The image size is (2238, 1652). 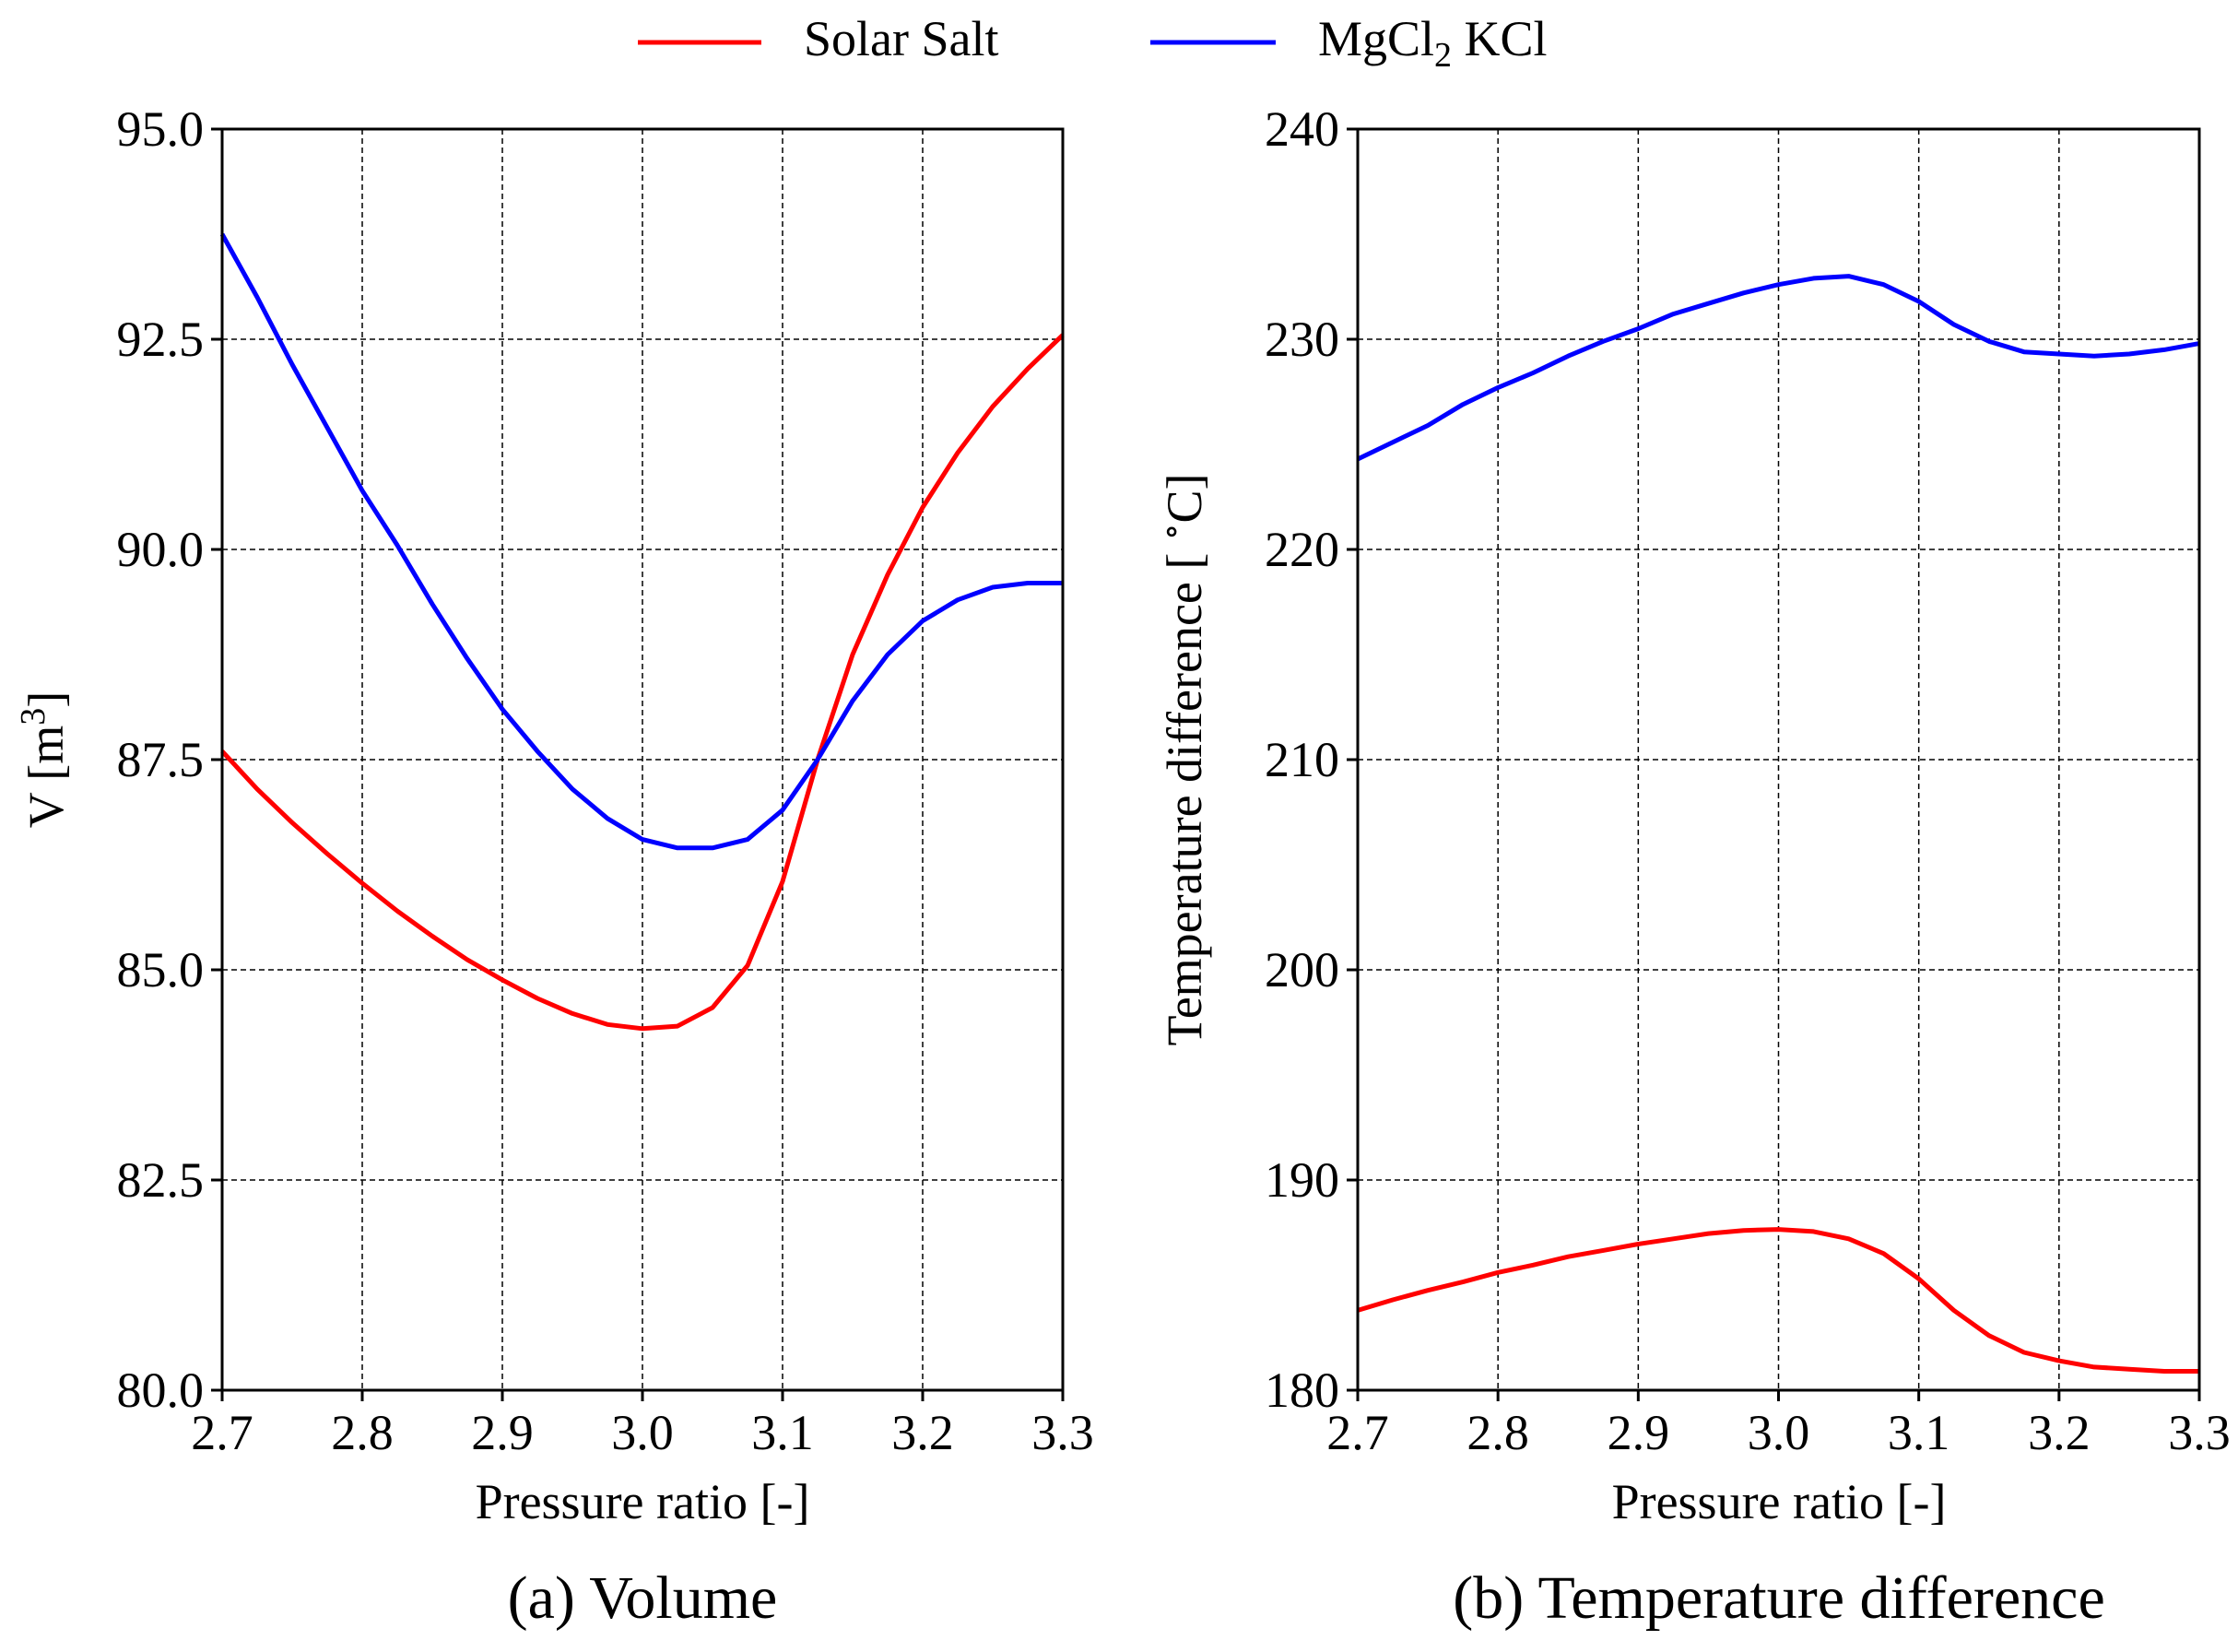 I want to click on y-tick-label: 230, so click(x=1302, y=339).